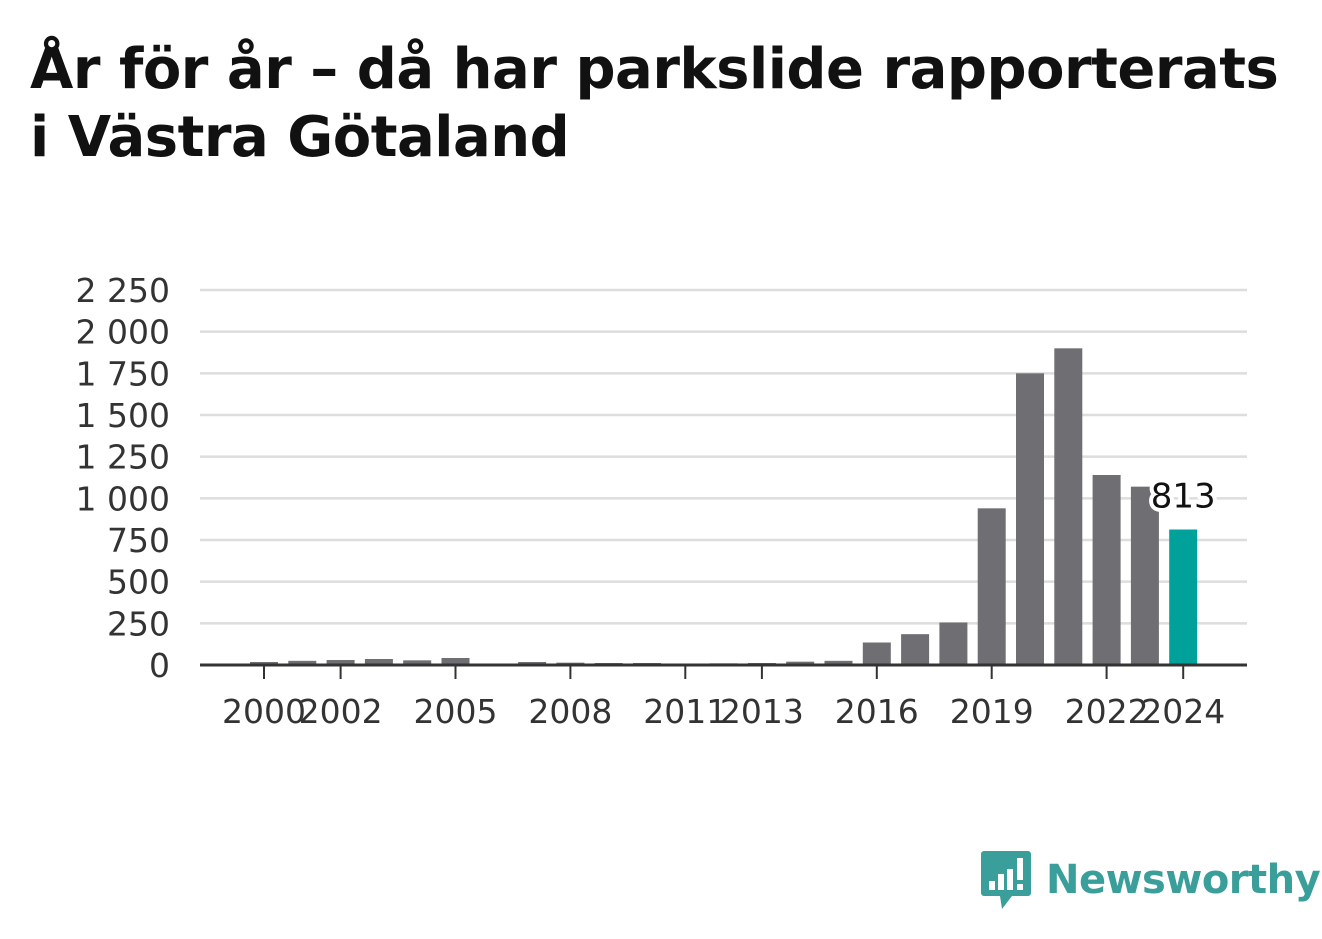 The image size is (1322, 939). I want to click on x-tick-label-2008: 2008, so click(570, 711).